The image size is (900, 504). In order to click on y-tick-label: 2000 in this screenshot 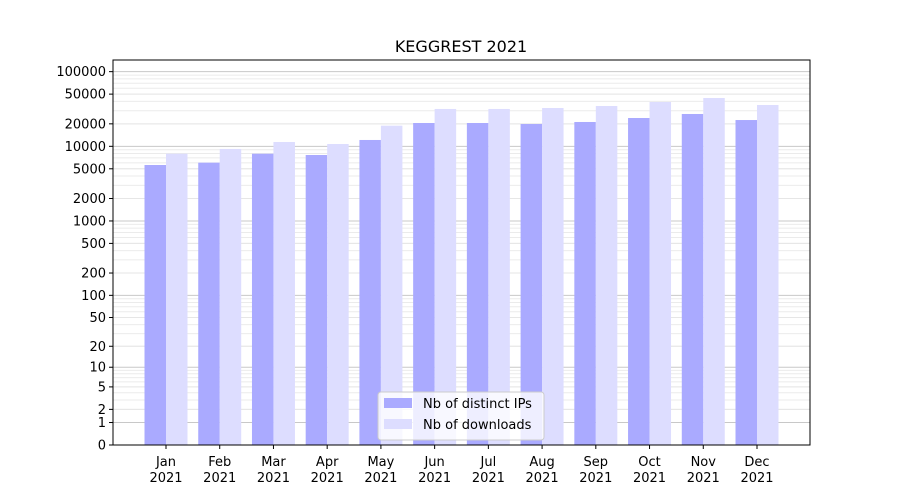, I will do `click(89, 199)`.